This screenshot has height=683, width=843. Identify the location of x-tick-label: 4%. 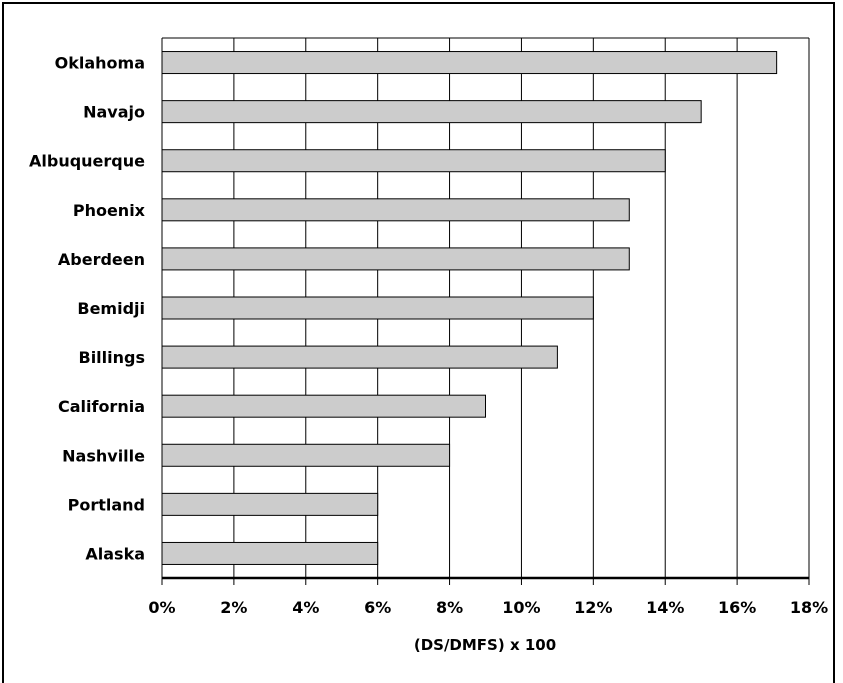
(305, 607).